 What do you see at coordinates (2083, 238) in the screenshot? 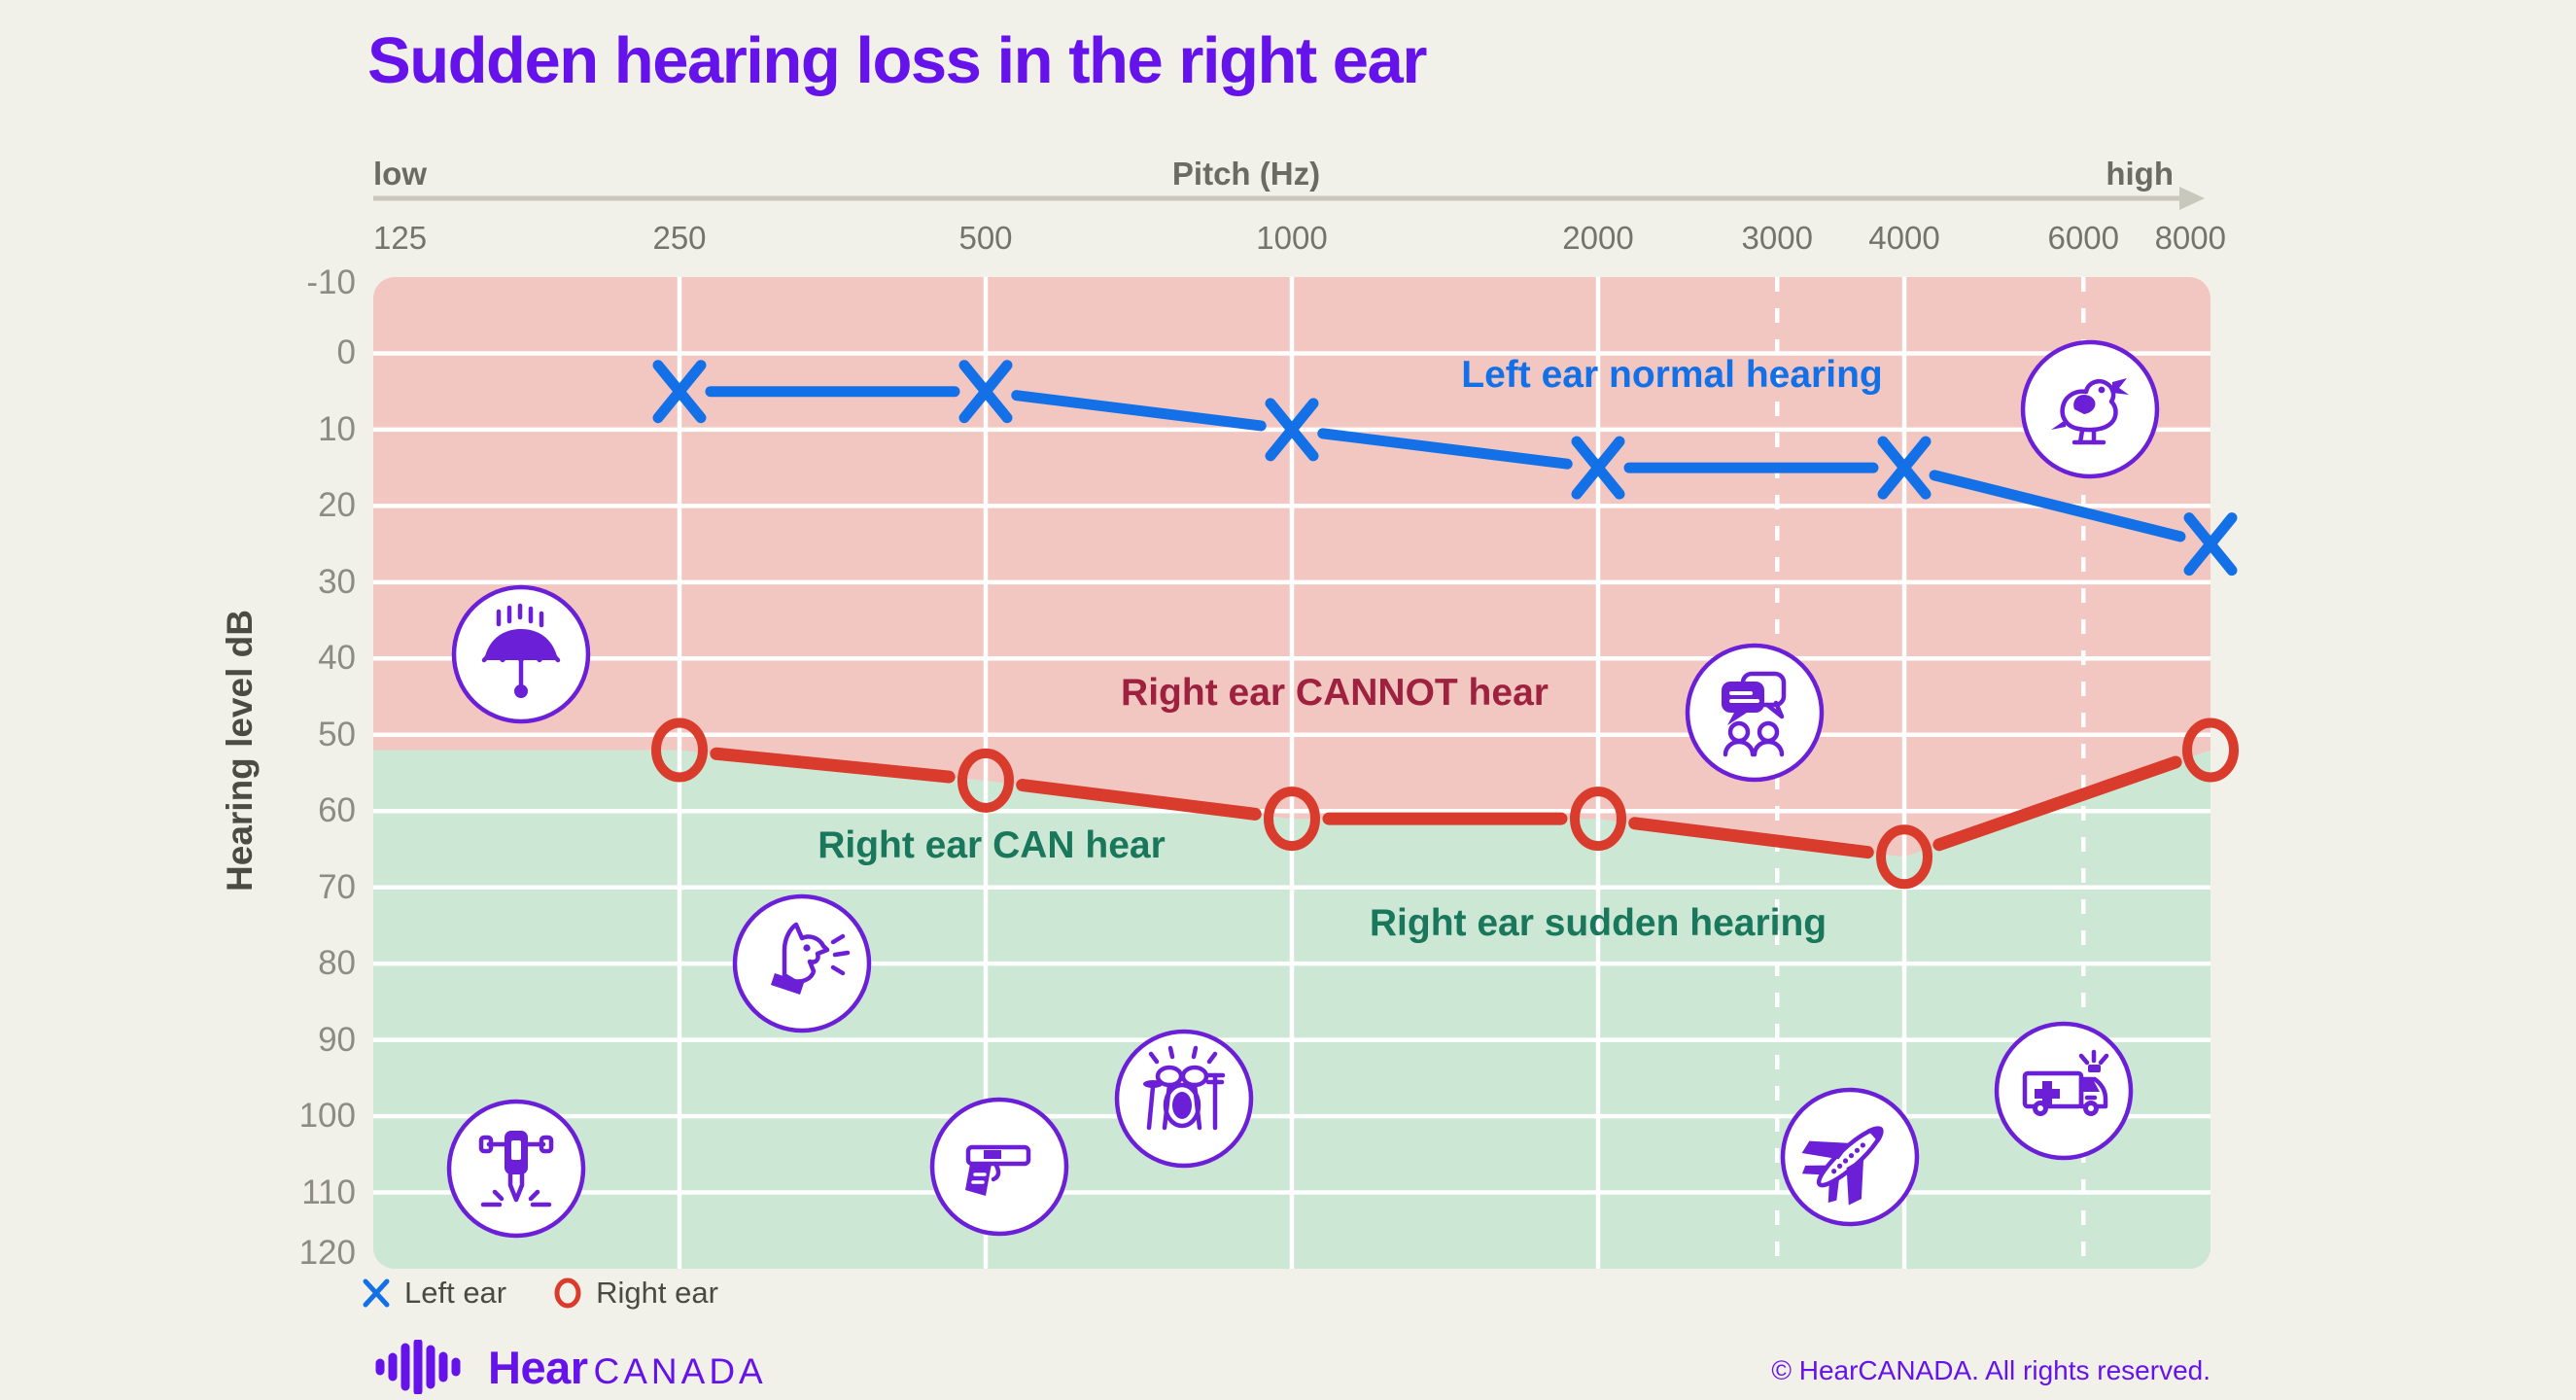
I see `x-tick-6000: 6000` at bounding box center [2083, 238].